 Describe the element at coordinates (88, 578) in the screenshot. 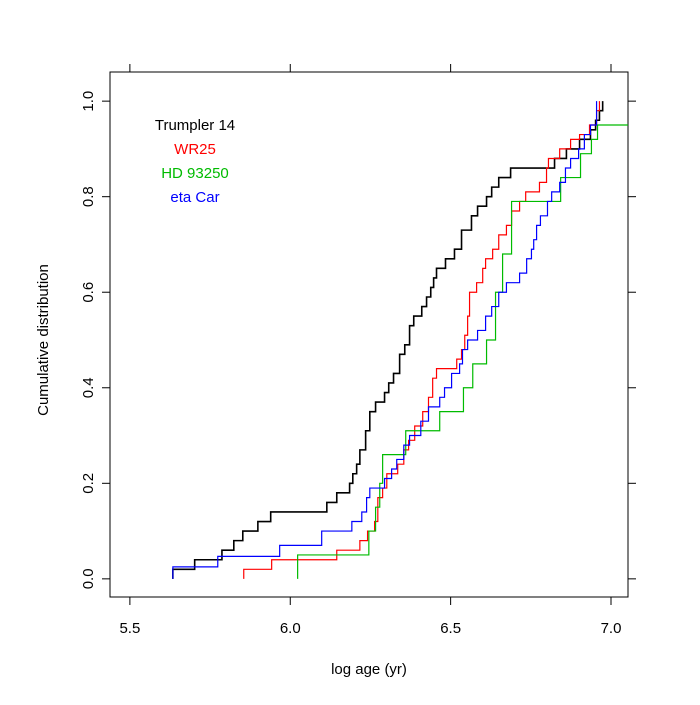

I see `y-tick-label: 0.0` at that location.